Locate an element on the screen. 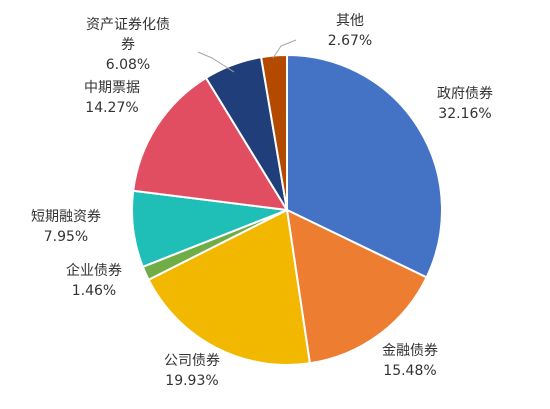 The width and height of the screenshot is (550, 409). slice-label-1: 政府债券 32.16% is located at coordinates (465, 104).